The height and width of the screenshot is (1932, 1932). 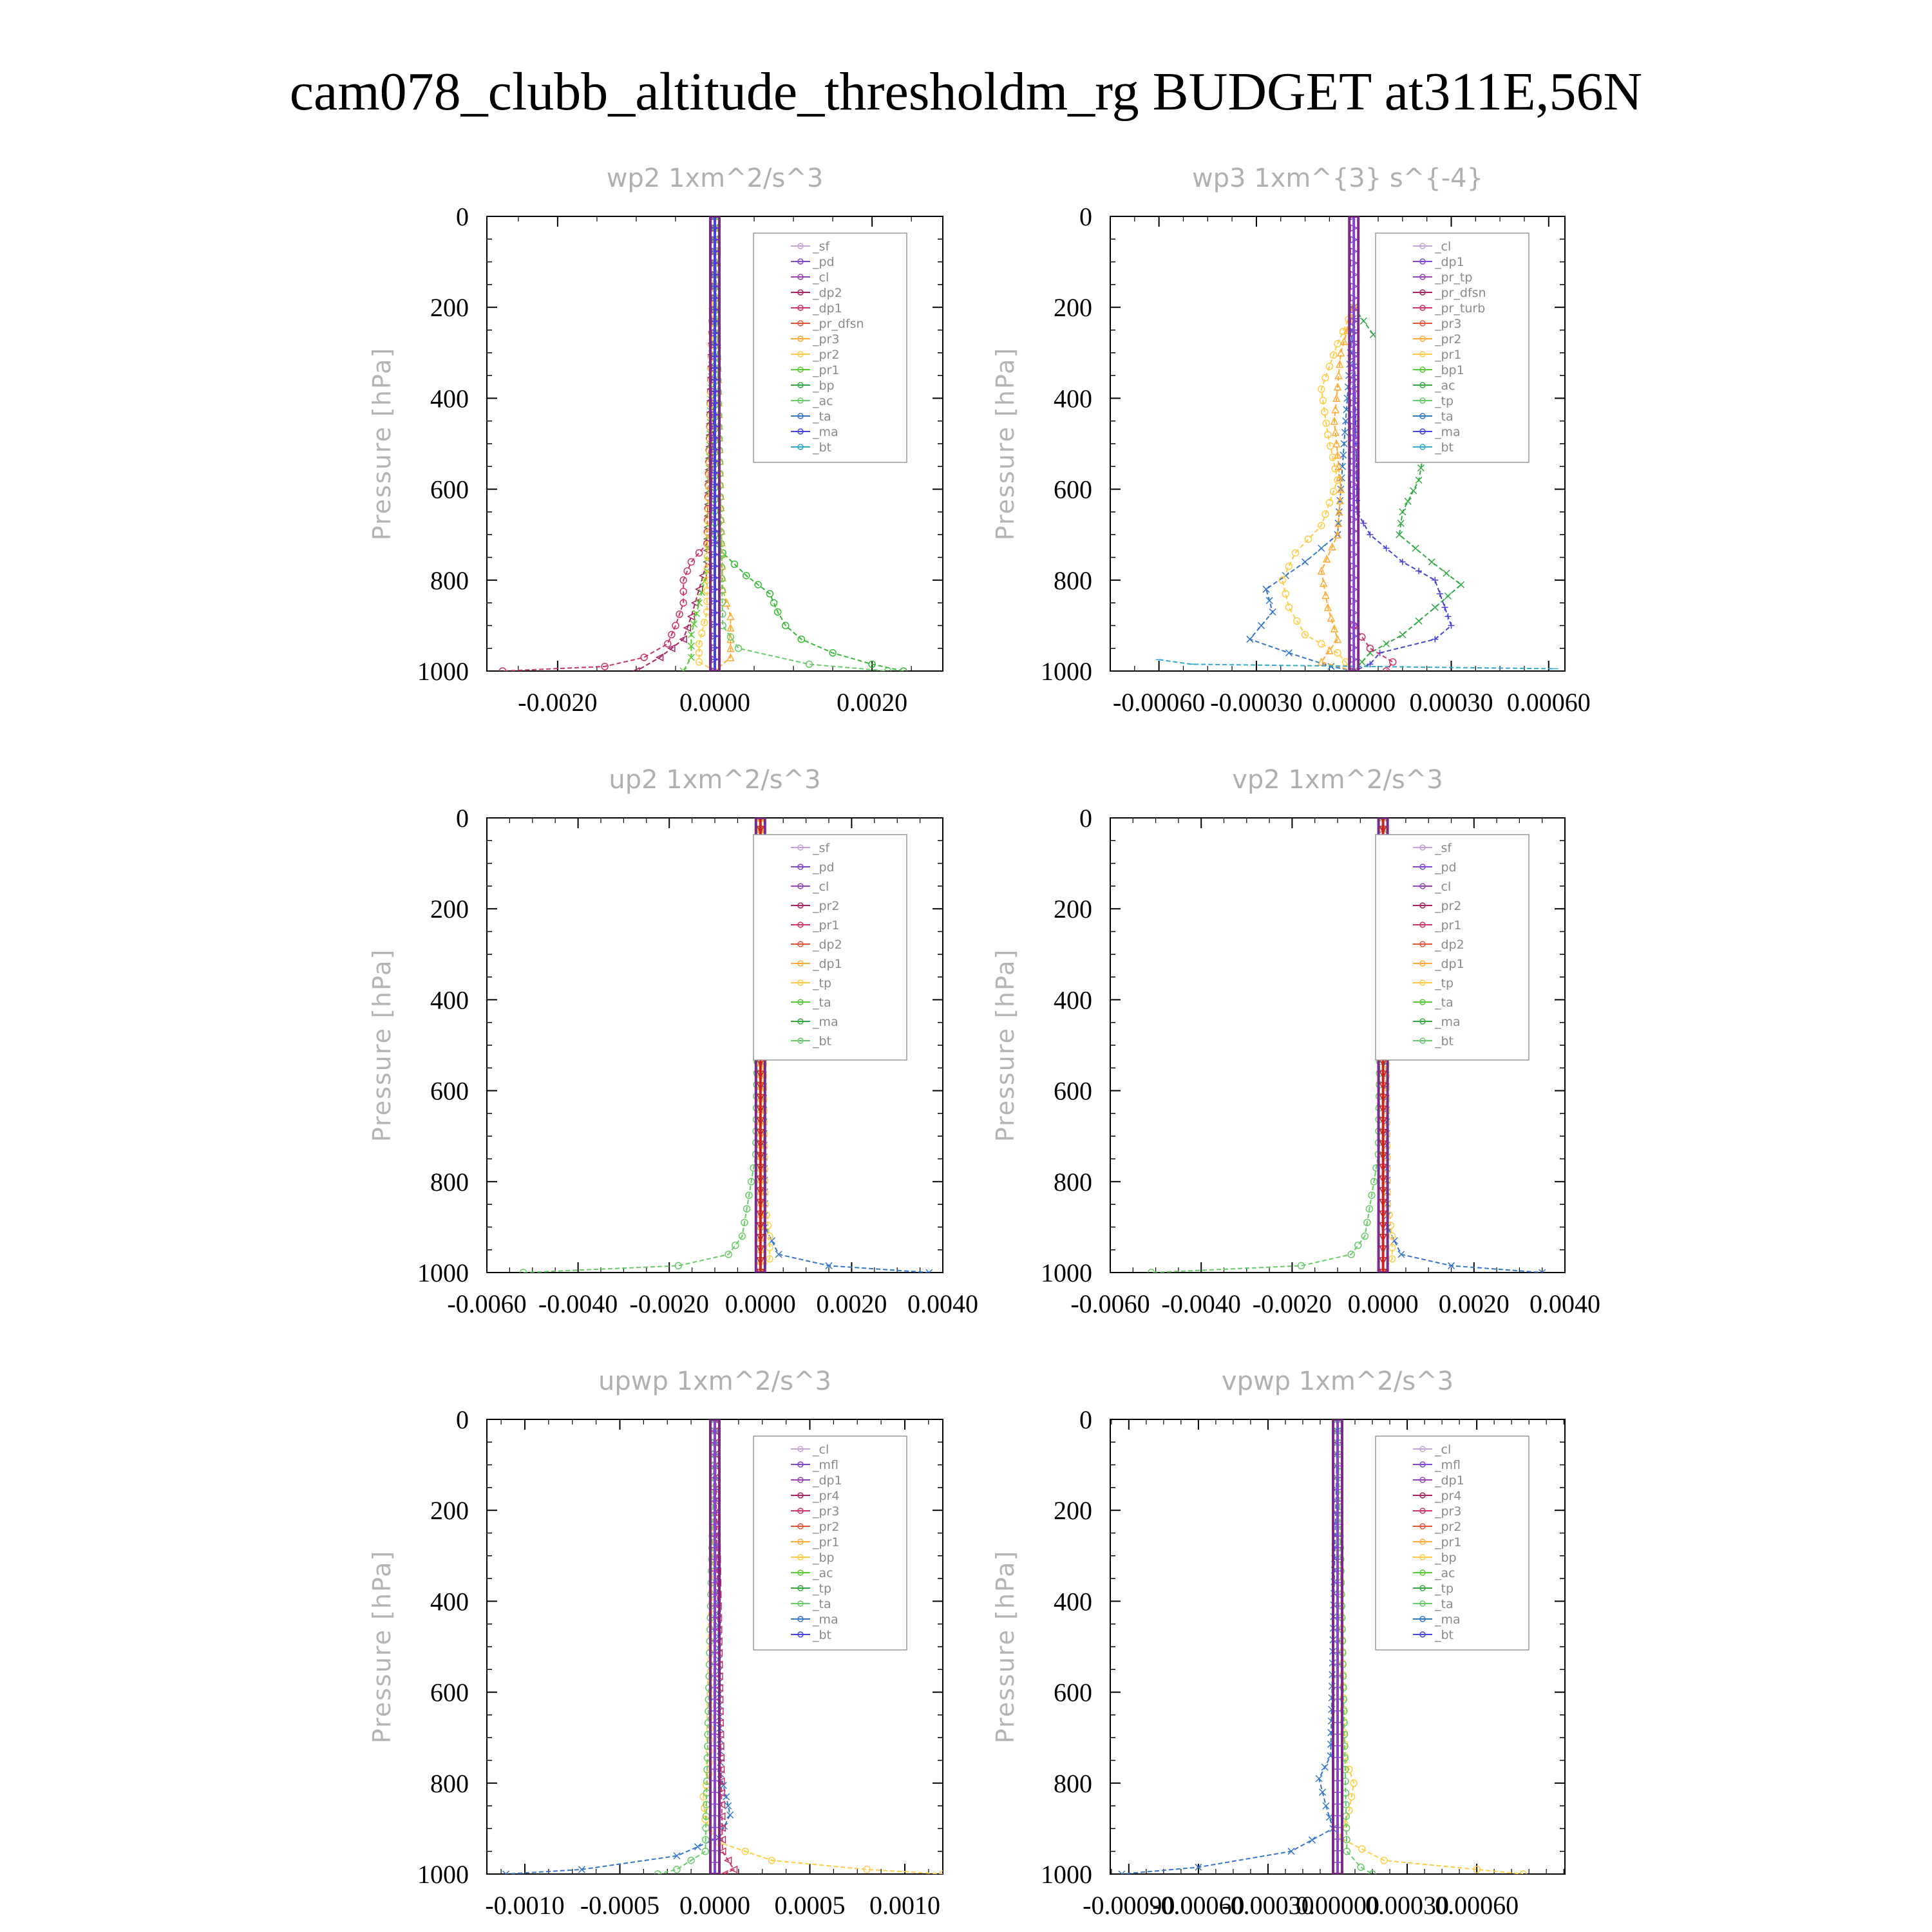 What do you see at coordinates (905, 1905) in the screenshot?
I see `x-tick-label: 0.0010` at bounding box center [905, 1905].